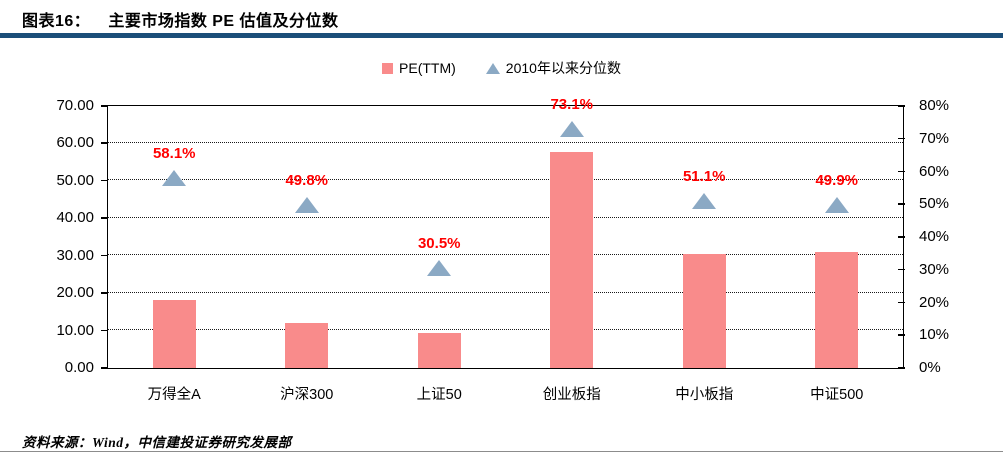  Describe the element at coordinates (571, 395) in the screenshot. I see `category-label: 创业板指` at that location.